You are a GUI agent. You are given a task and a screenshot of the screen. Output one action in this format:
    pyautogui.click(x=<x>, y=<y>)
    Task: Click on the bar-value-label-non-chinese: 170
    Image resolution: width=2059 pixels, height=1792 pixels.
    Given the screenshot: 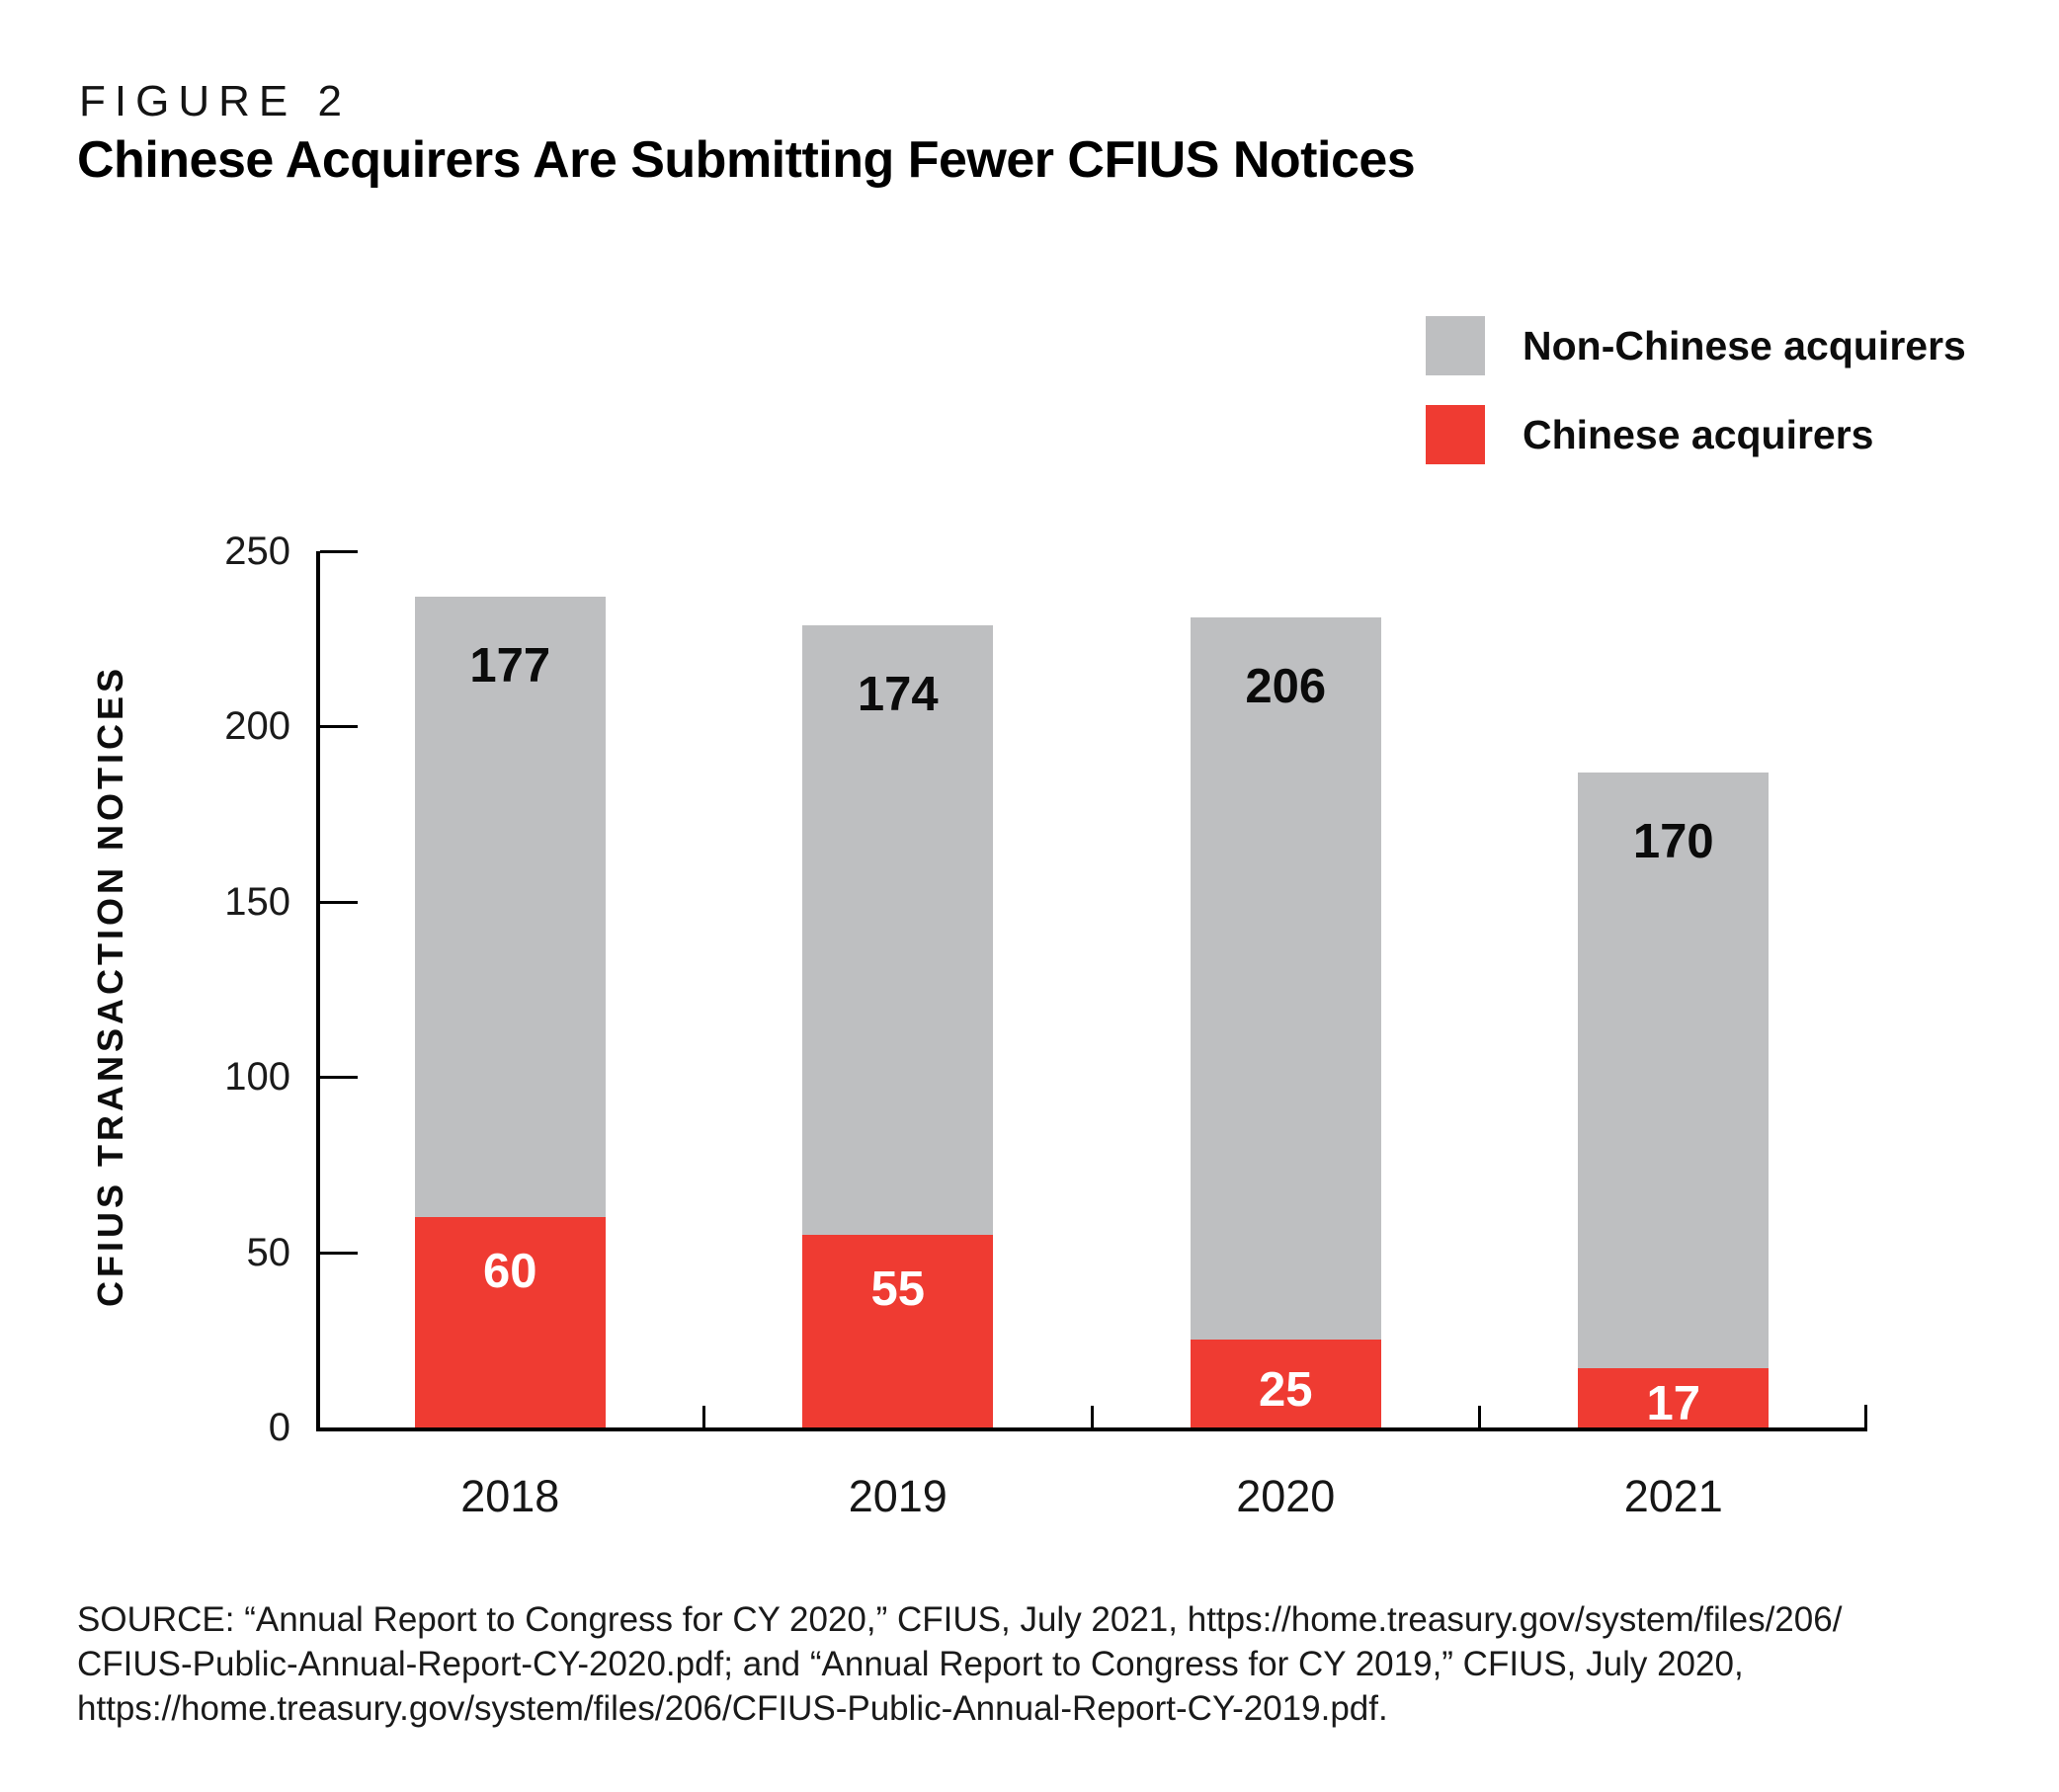 What is the action you would take?
    pyautogui.click(x=1673, y=841)
    